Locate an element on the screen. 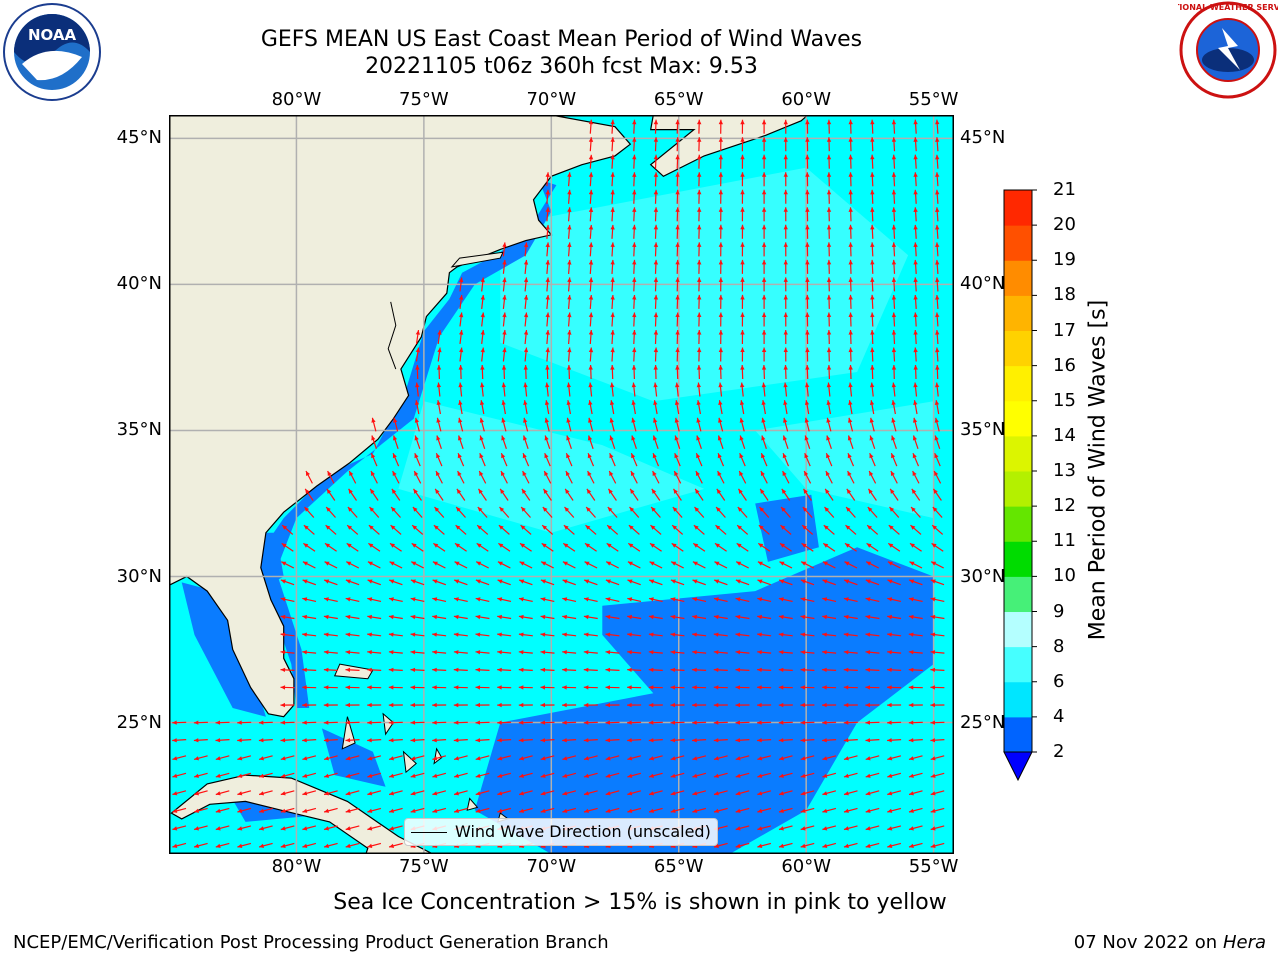 Image resolution: width=1280 pixels, height=960 pixels. colorbar-label: 10 is located at coordinates (1064, 576).